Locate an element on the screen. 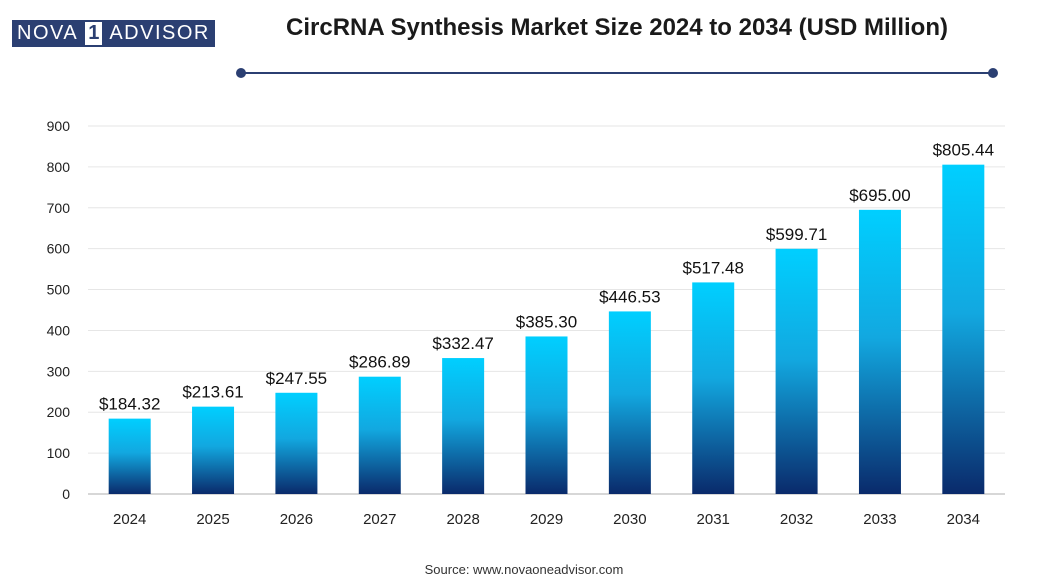 The image size is (1048, 586). data-label-2024: $184.32 is located at coordinates (129, 404).